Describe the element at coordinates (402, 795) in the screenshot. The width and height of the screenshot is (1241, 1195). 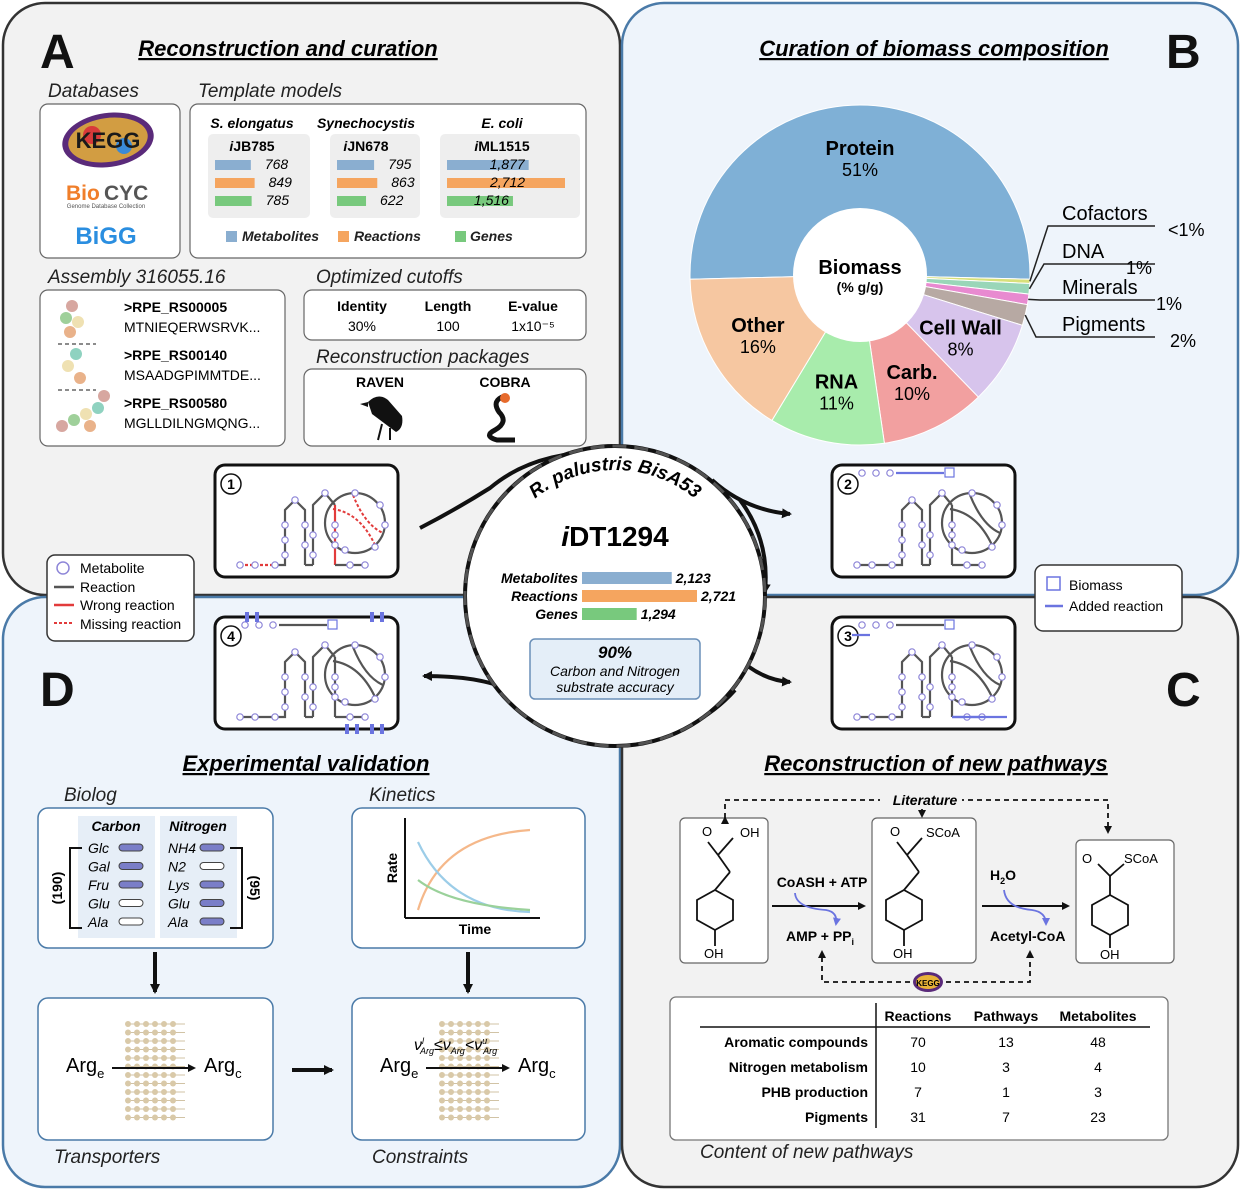
I see `kinetics-heading: Kinetics` at that location.